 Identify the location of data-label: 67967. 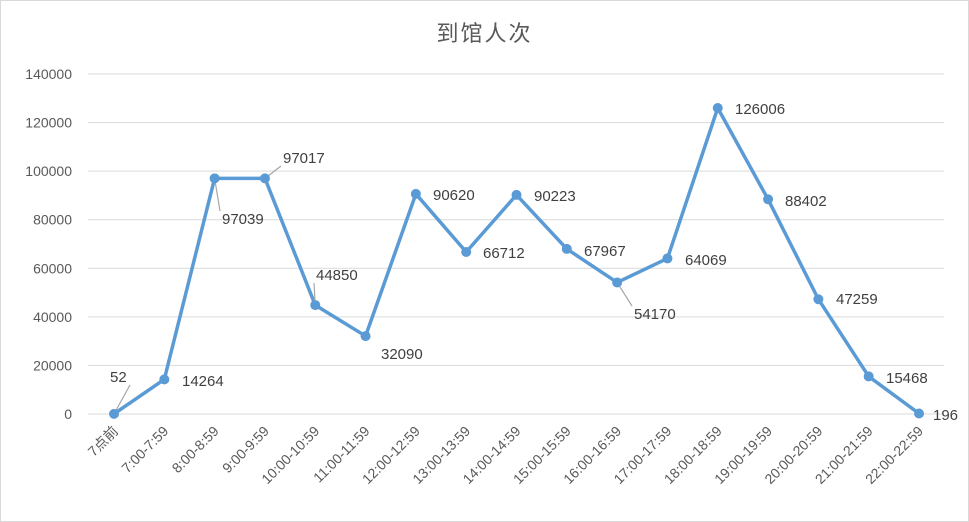
(605, 251).